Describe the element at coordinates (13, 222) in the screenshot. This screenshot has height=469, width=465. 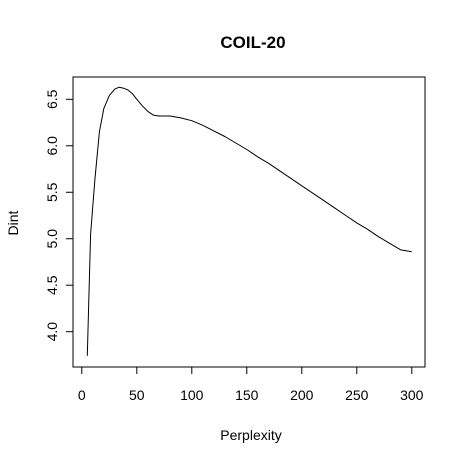
I see `y-axis-label: Dint` at that location.